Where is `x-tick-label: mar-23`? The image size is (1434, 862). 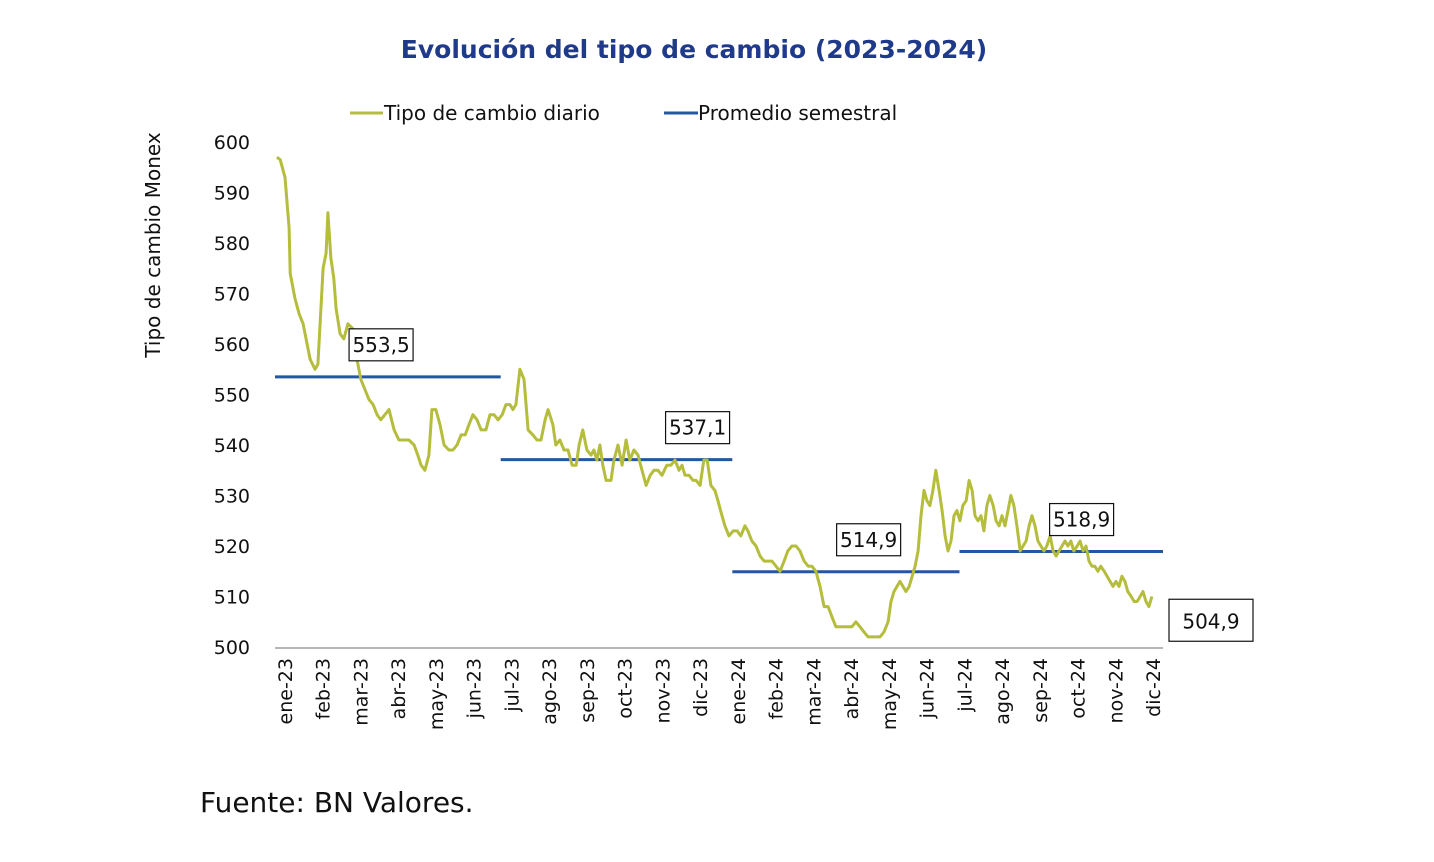
x-tick-label: mar-23 is located at coordinates (361, 692).